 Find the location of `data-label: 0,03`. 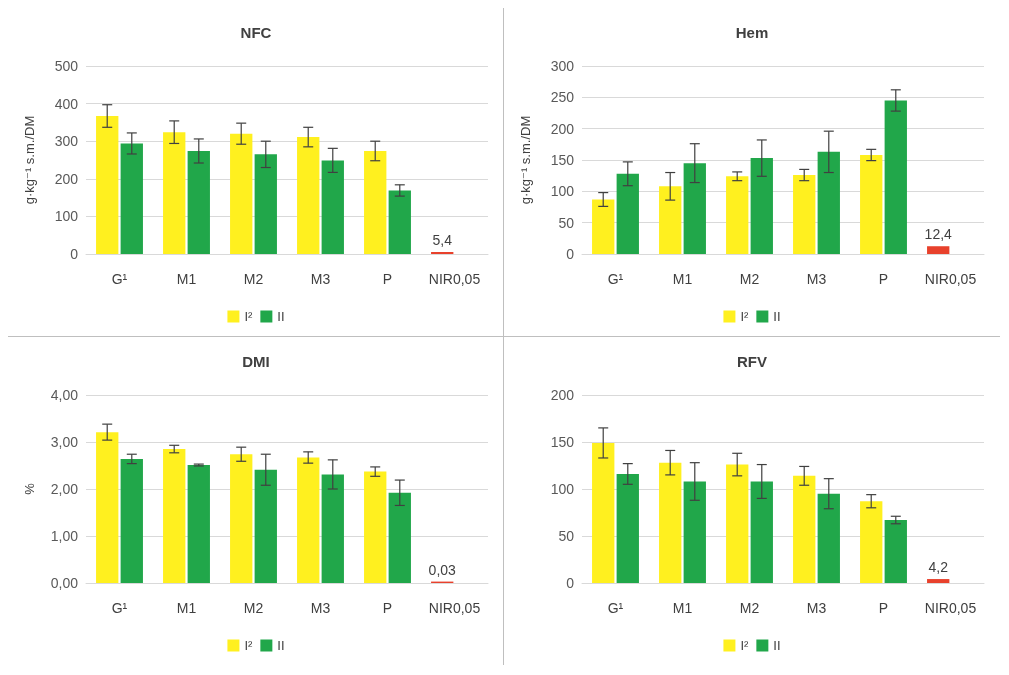

data-label: 0,03 is located at coordinates (442, 569).